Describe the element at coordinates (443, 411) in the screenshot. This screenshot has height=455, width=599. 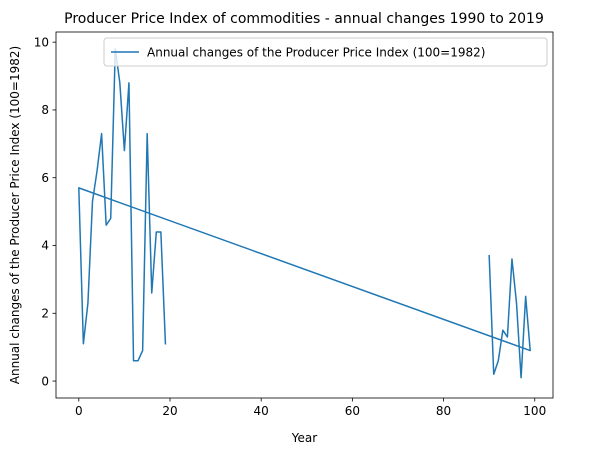
I see `x-tick-label: 80` at that location.